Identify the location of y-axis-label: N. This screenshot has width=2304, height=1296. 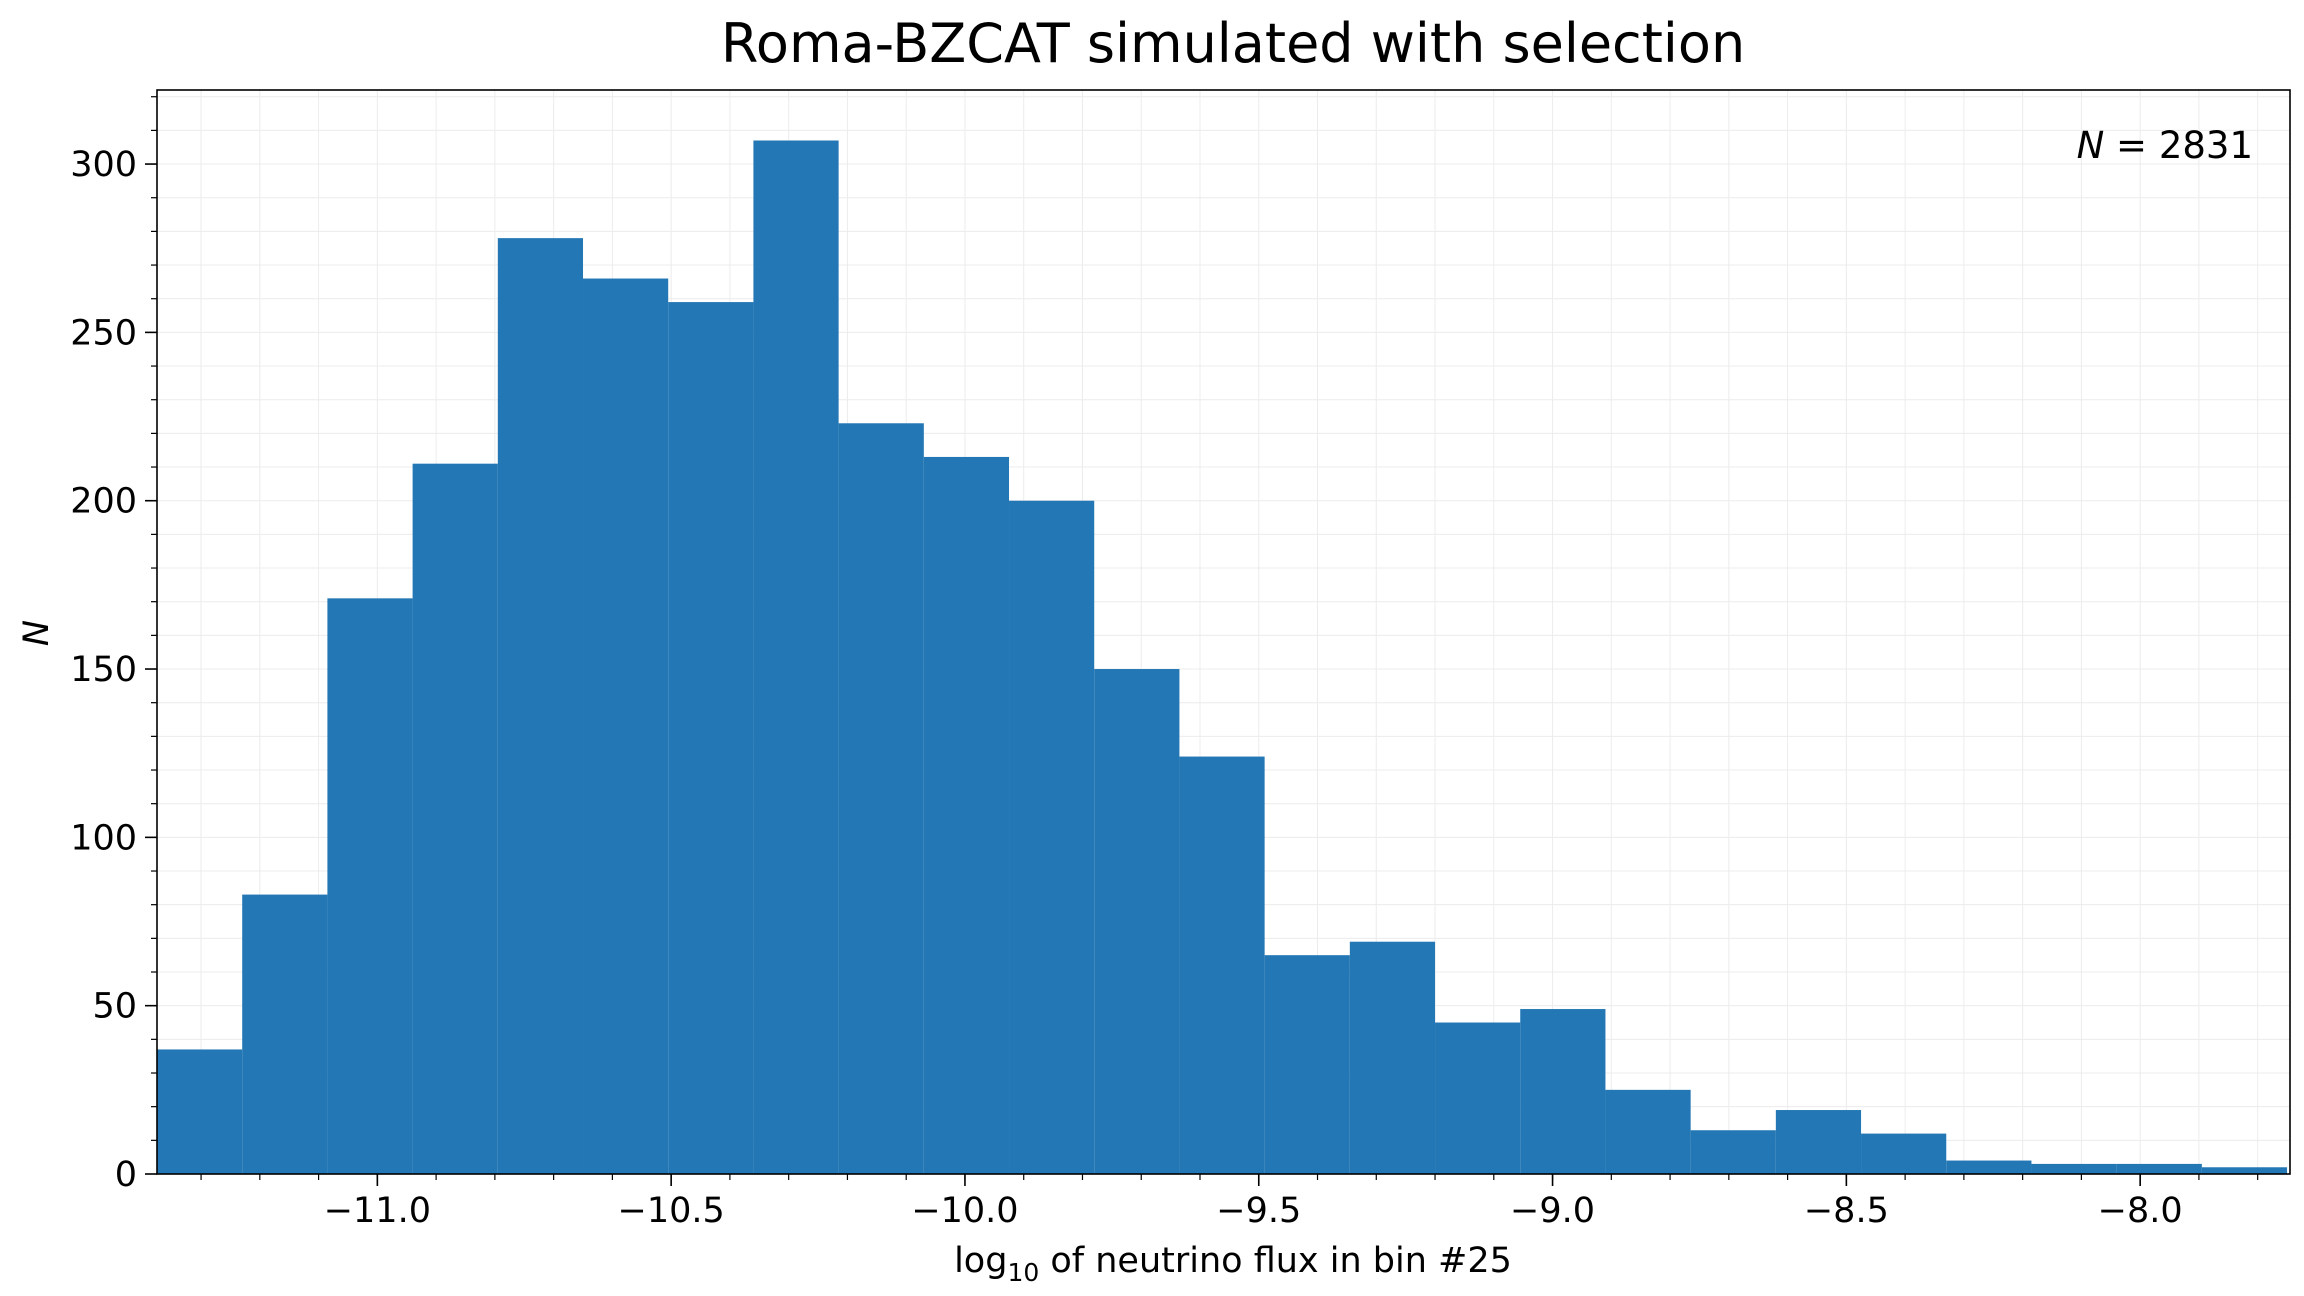
(37, 633).